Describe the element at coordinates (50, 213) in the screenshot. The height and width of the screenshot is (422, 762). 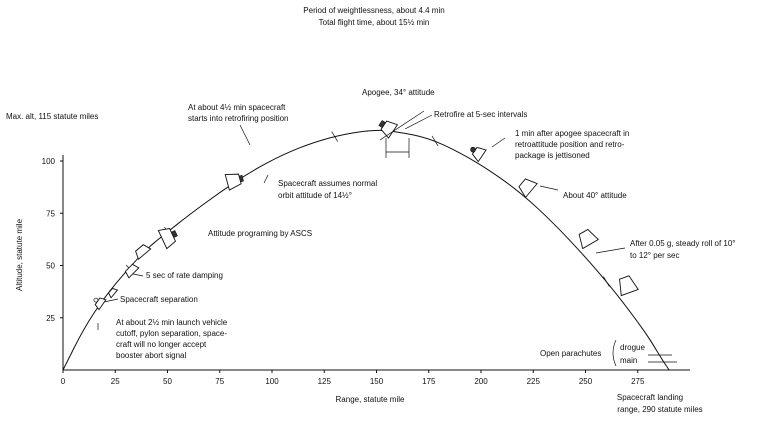
I see `y-tick-label: 75` at that location.